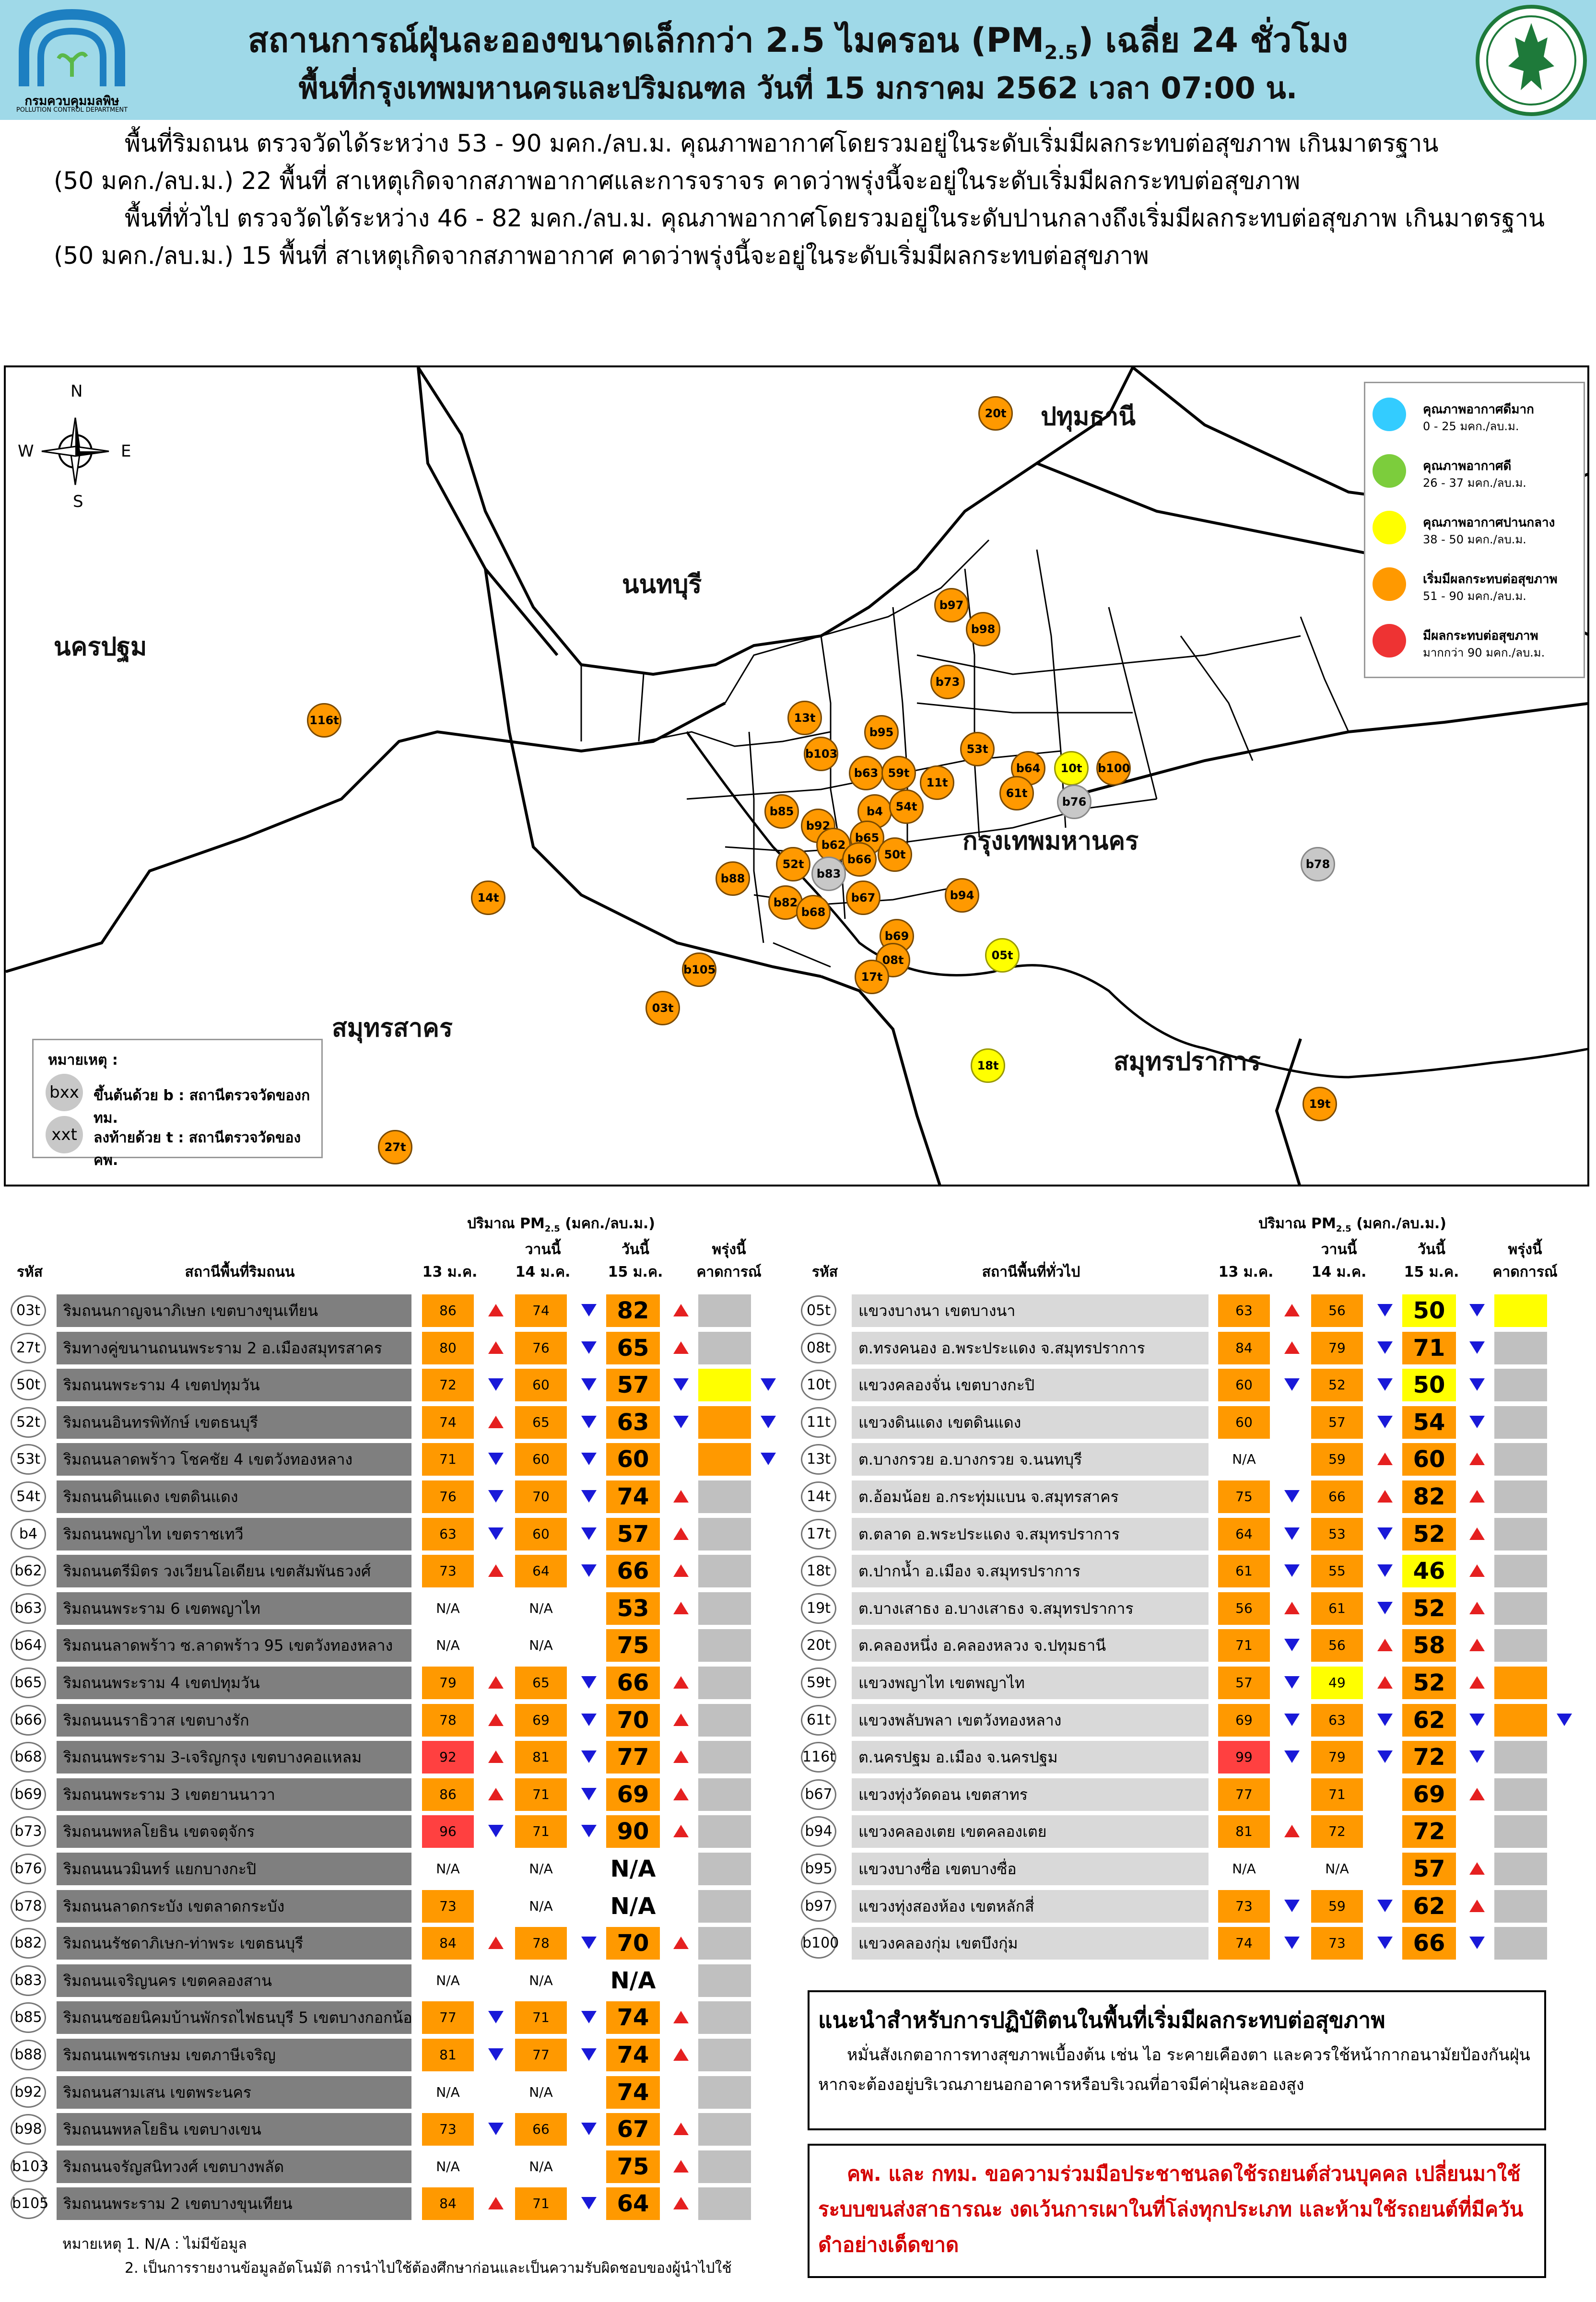 This screenshot has height=2302, width=1596. What do you see at coordinates (1113, 768) in the screenshot?
I see `station-marker: b100` at bounding box center [1113, 768].